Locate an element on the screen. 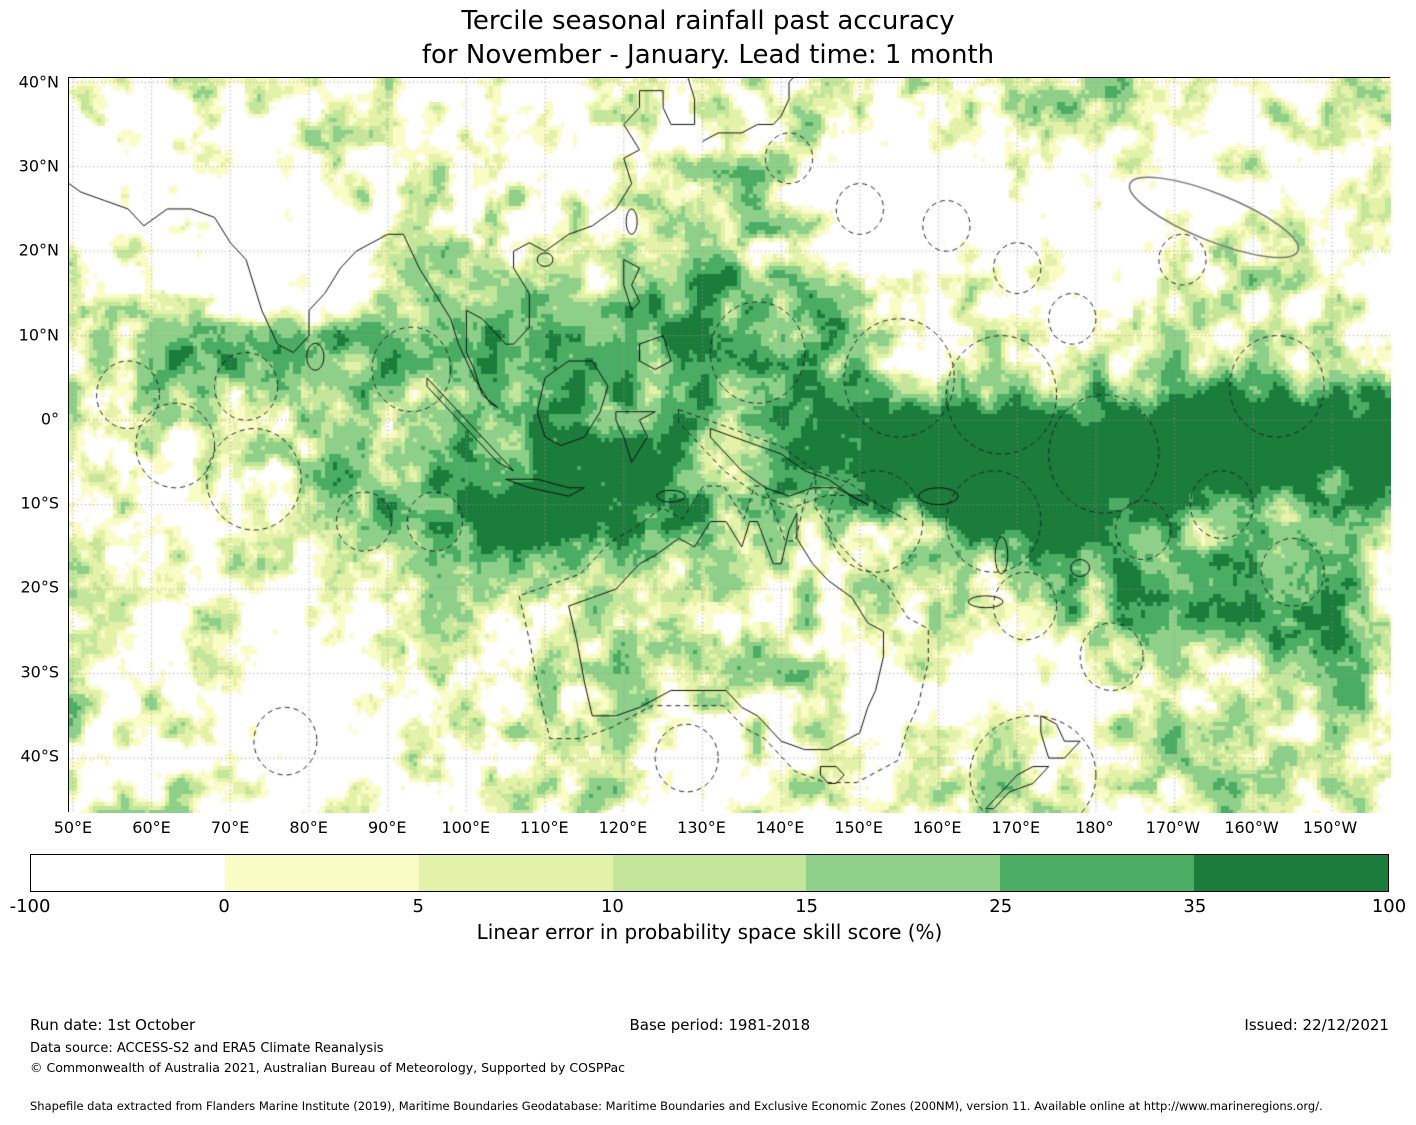  x-axis-tick-label: 150°W is located at coordinates (1330, 827).